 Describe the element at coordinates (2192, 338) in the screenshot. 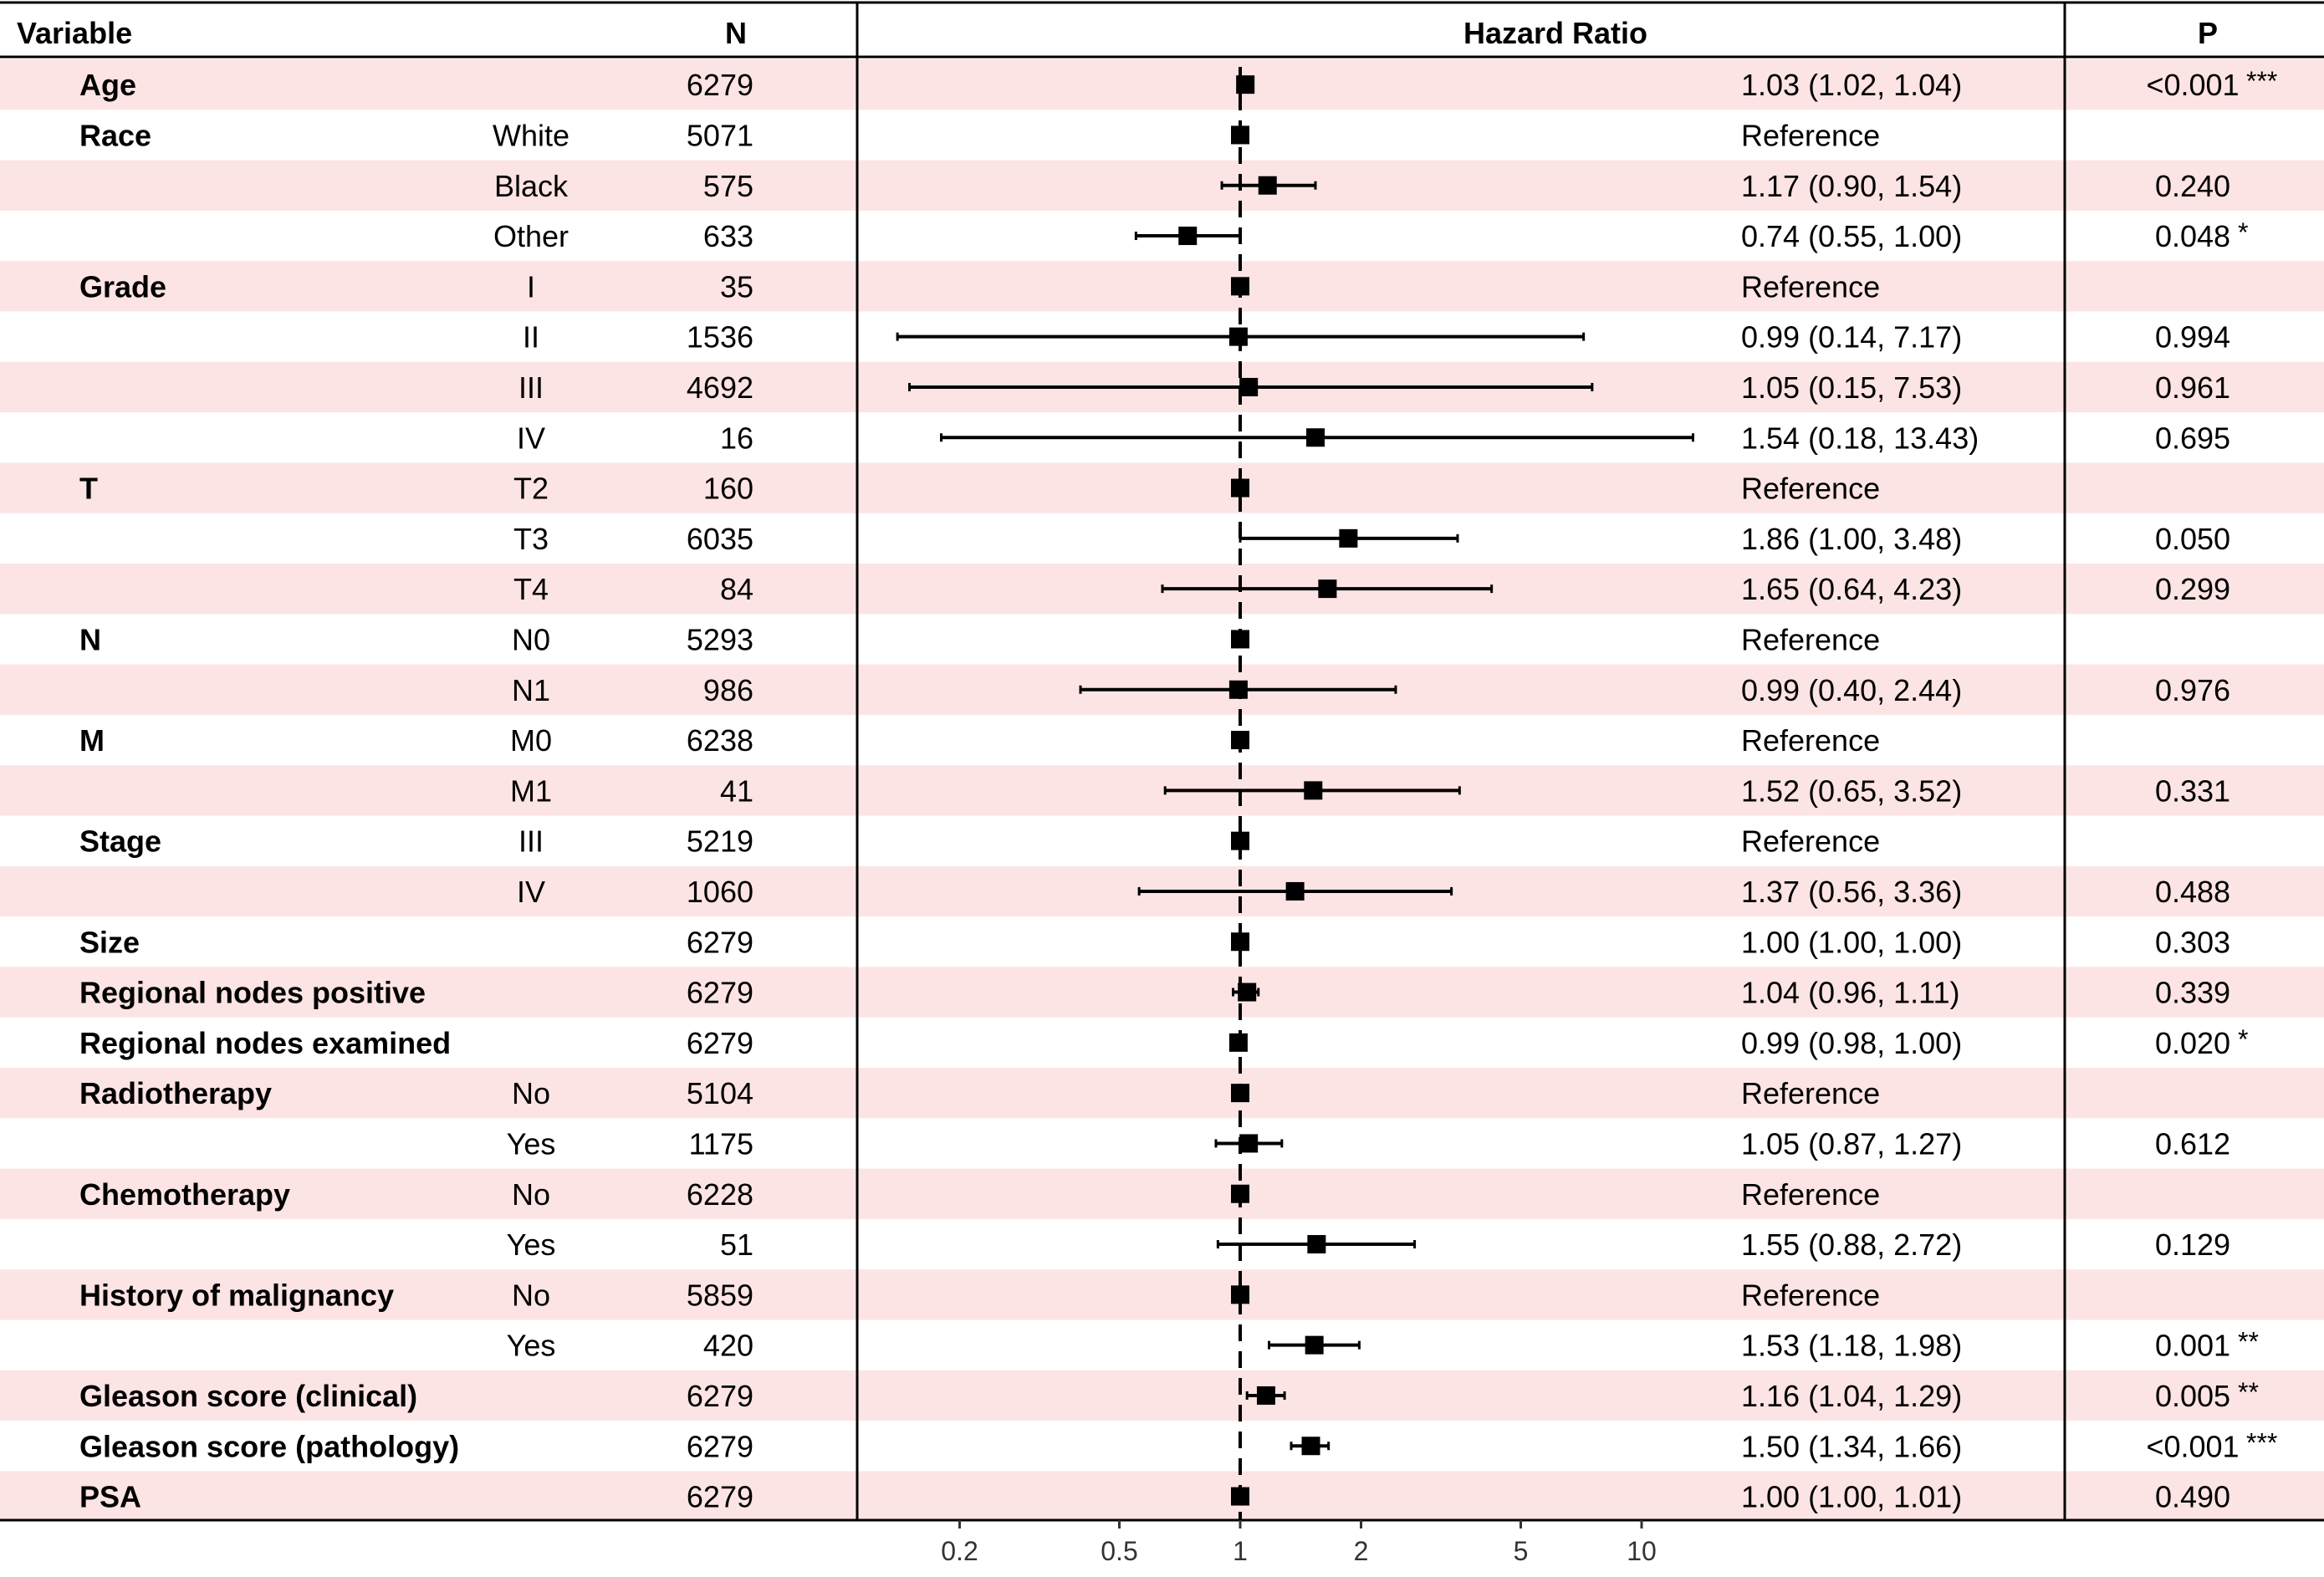

I see `p-value: 0.994` at that location.